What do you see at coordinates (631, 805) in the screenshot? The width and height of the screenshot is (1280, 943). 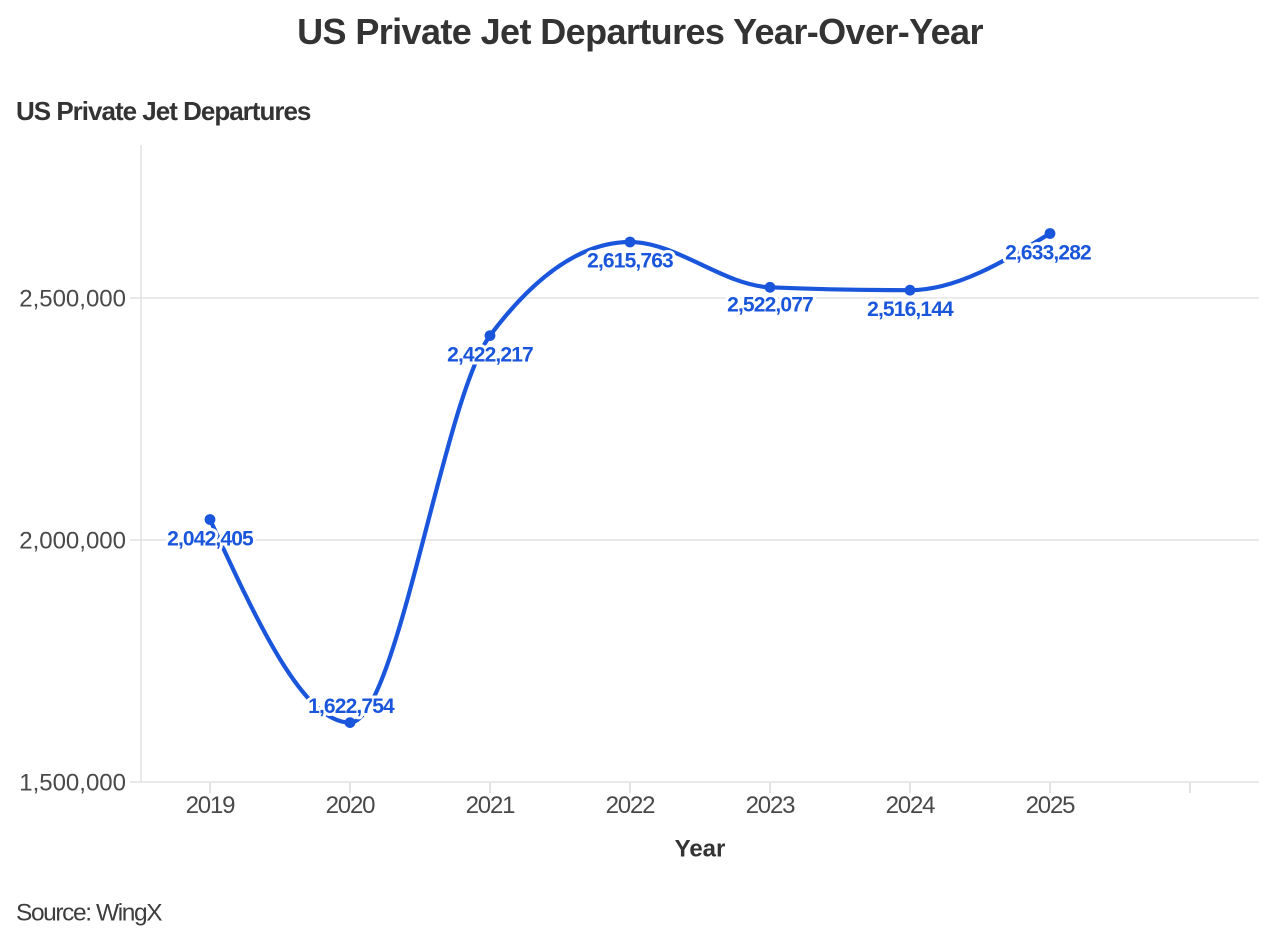 I see `svg-text: 2022` at bounding box center [631, 805].